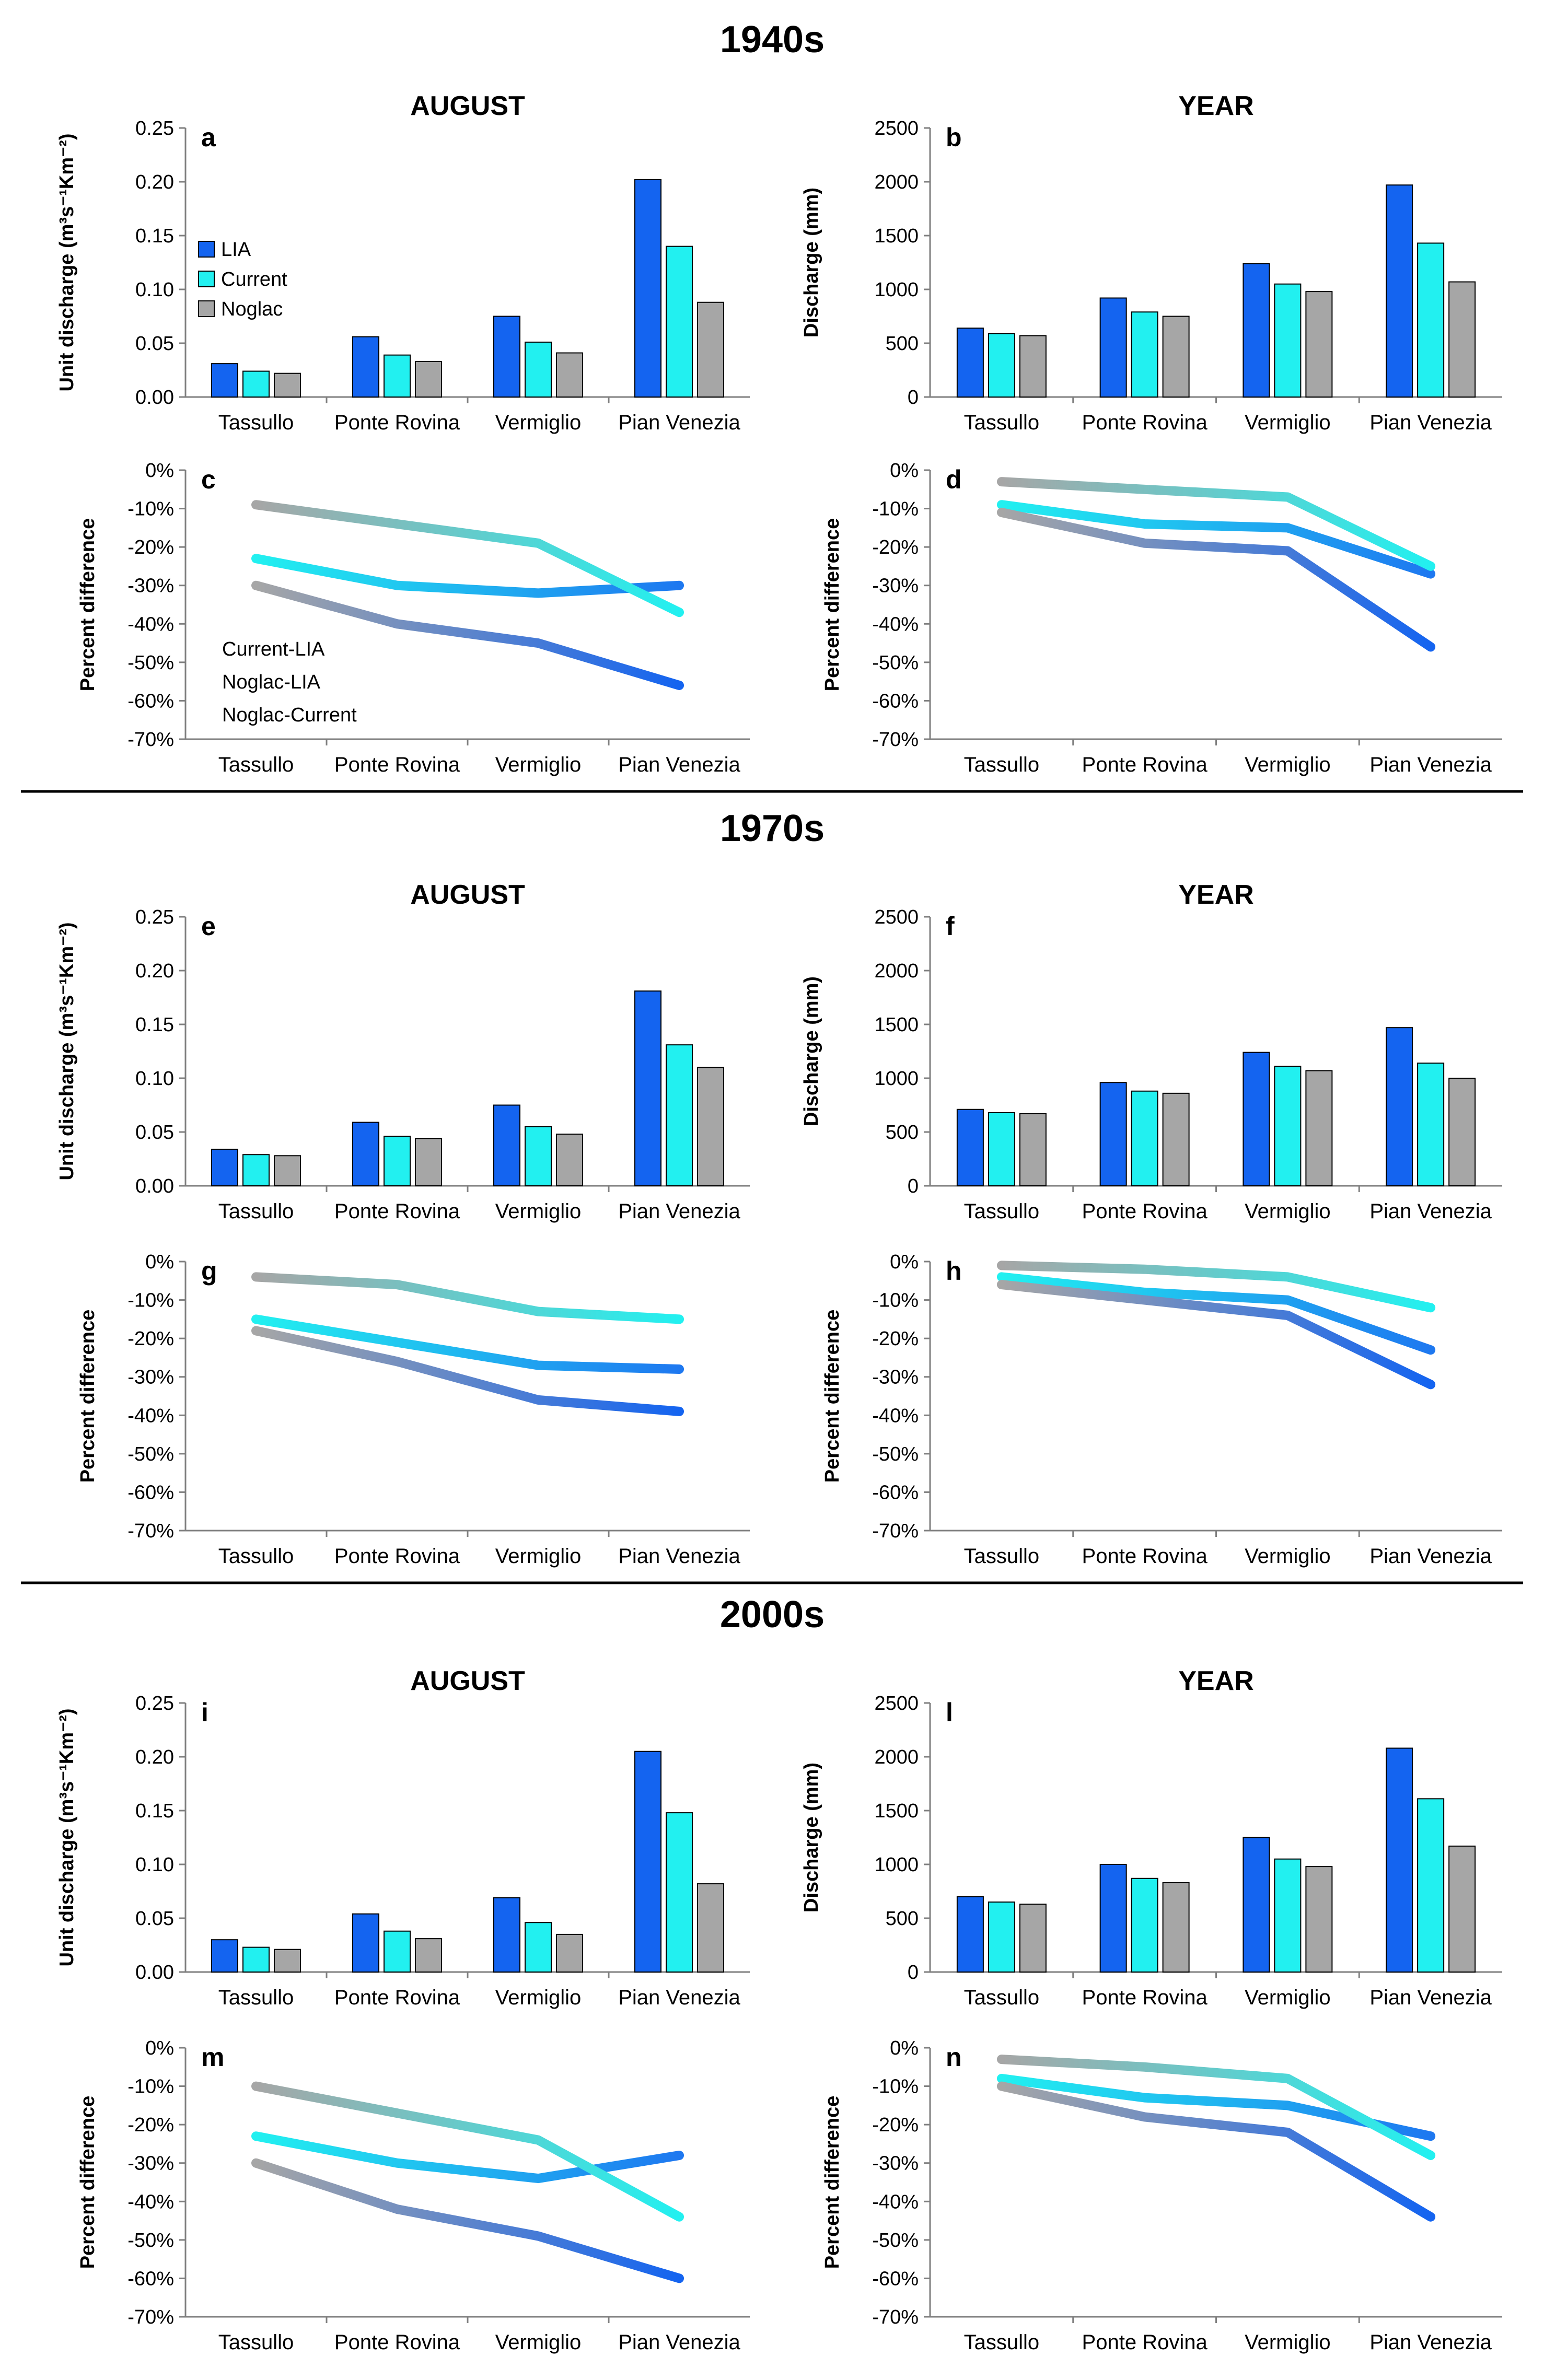 Image resolution: width=1544 pixels, height=2380 pixels. Describe the element at coordinates (150, 663) in the screenshot. I see `y-tick-label: -50%` at that location.